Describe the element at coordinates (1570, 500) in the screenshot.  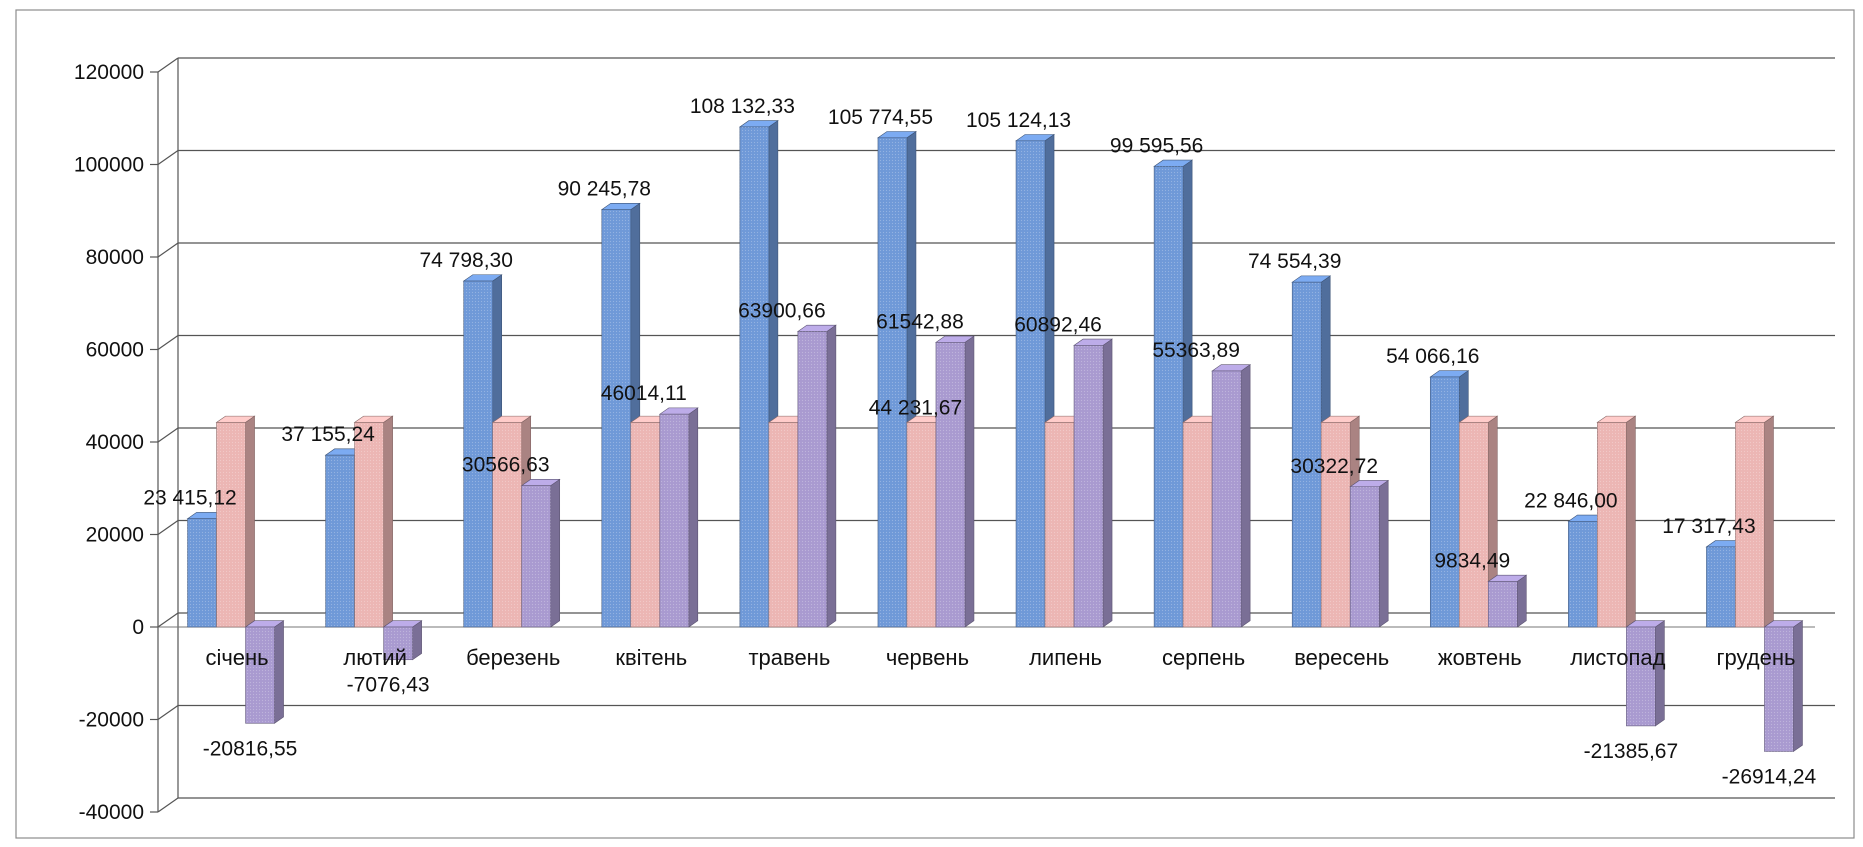
I see `data-label: 22 846,00` at that location.